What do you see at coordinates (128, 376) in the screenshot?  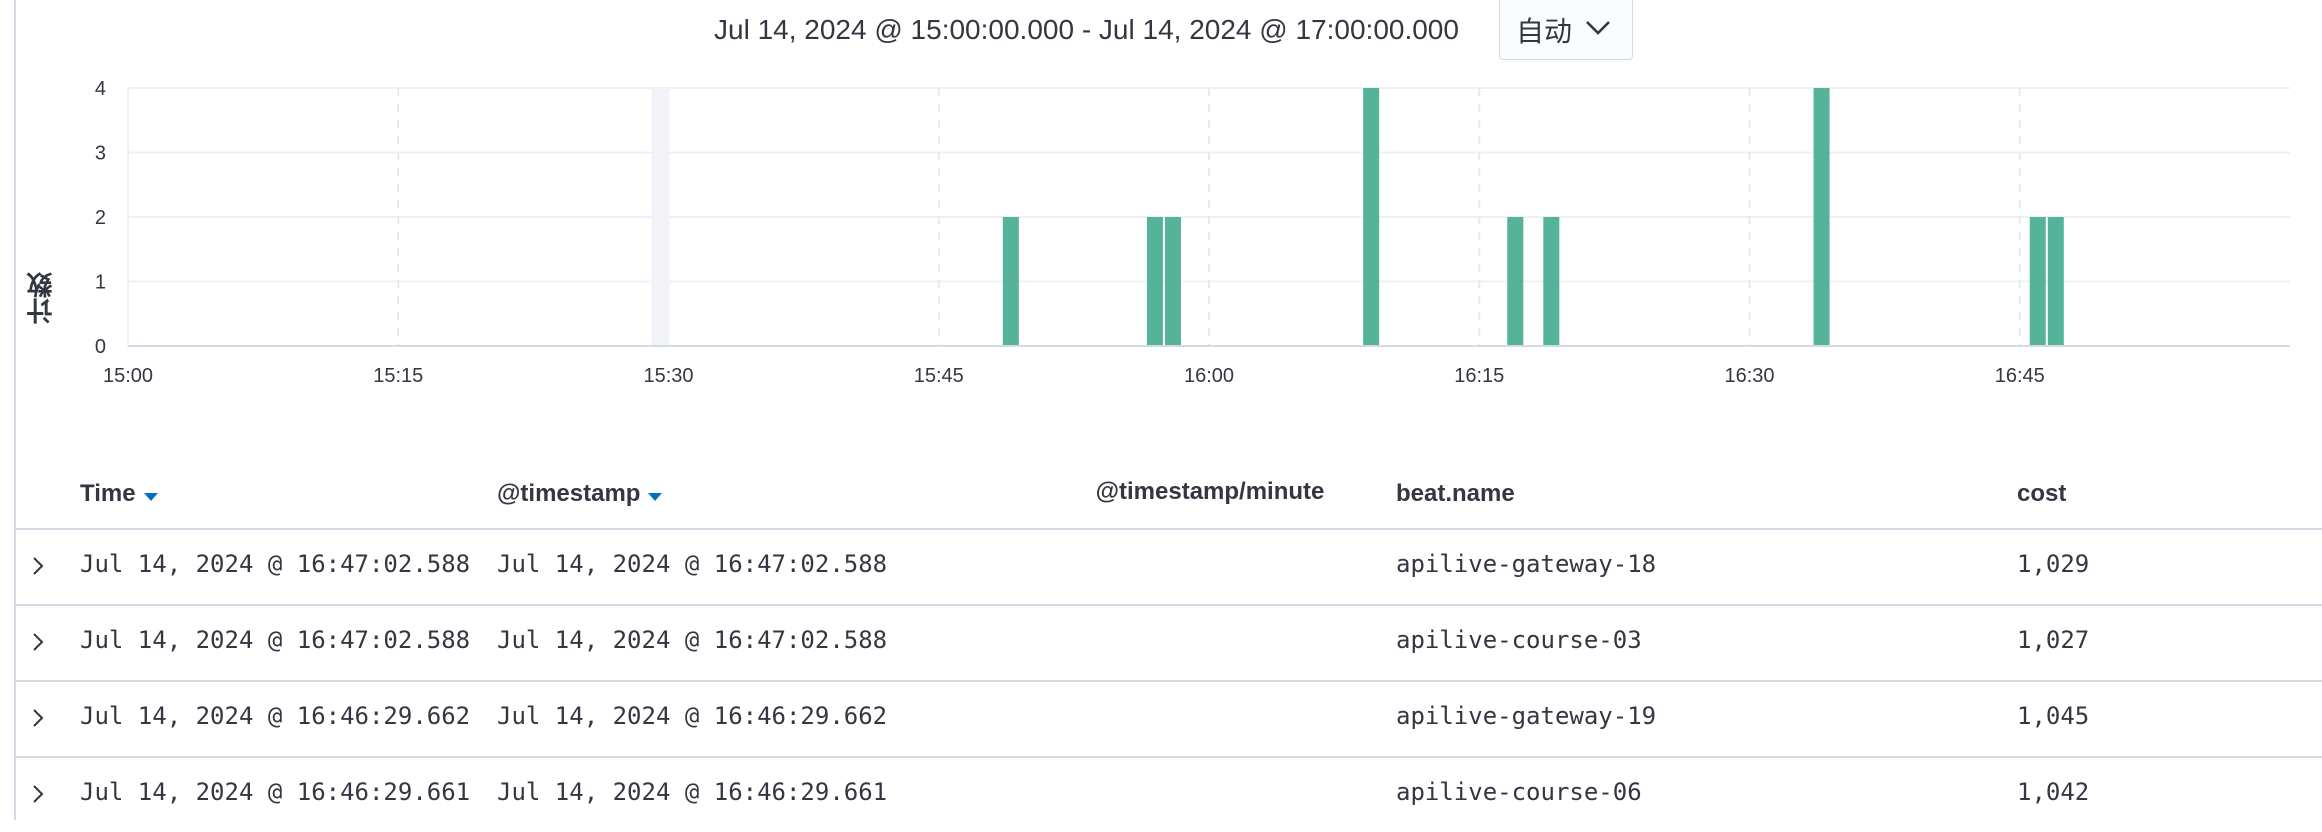 I see `x-tick-label: 15:00` at bounding box center [128, 376].